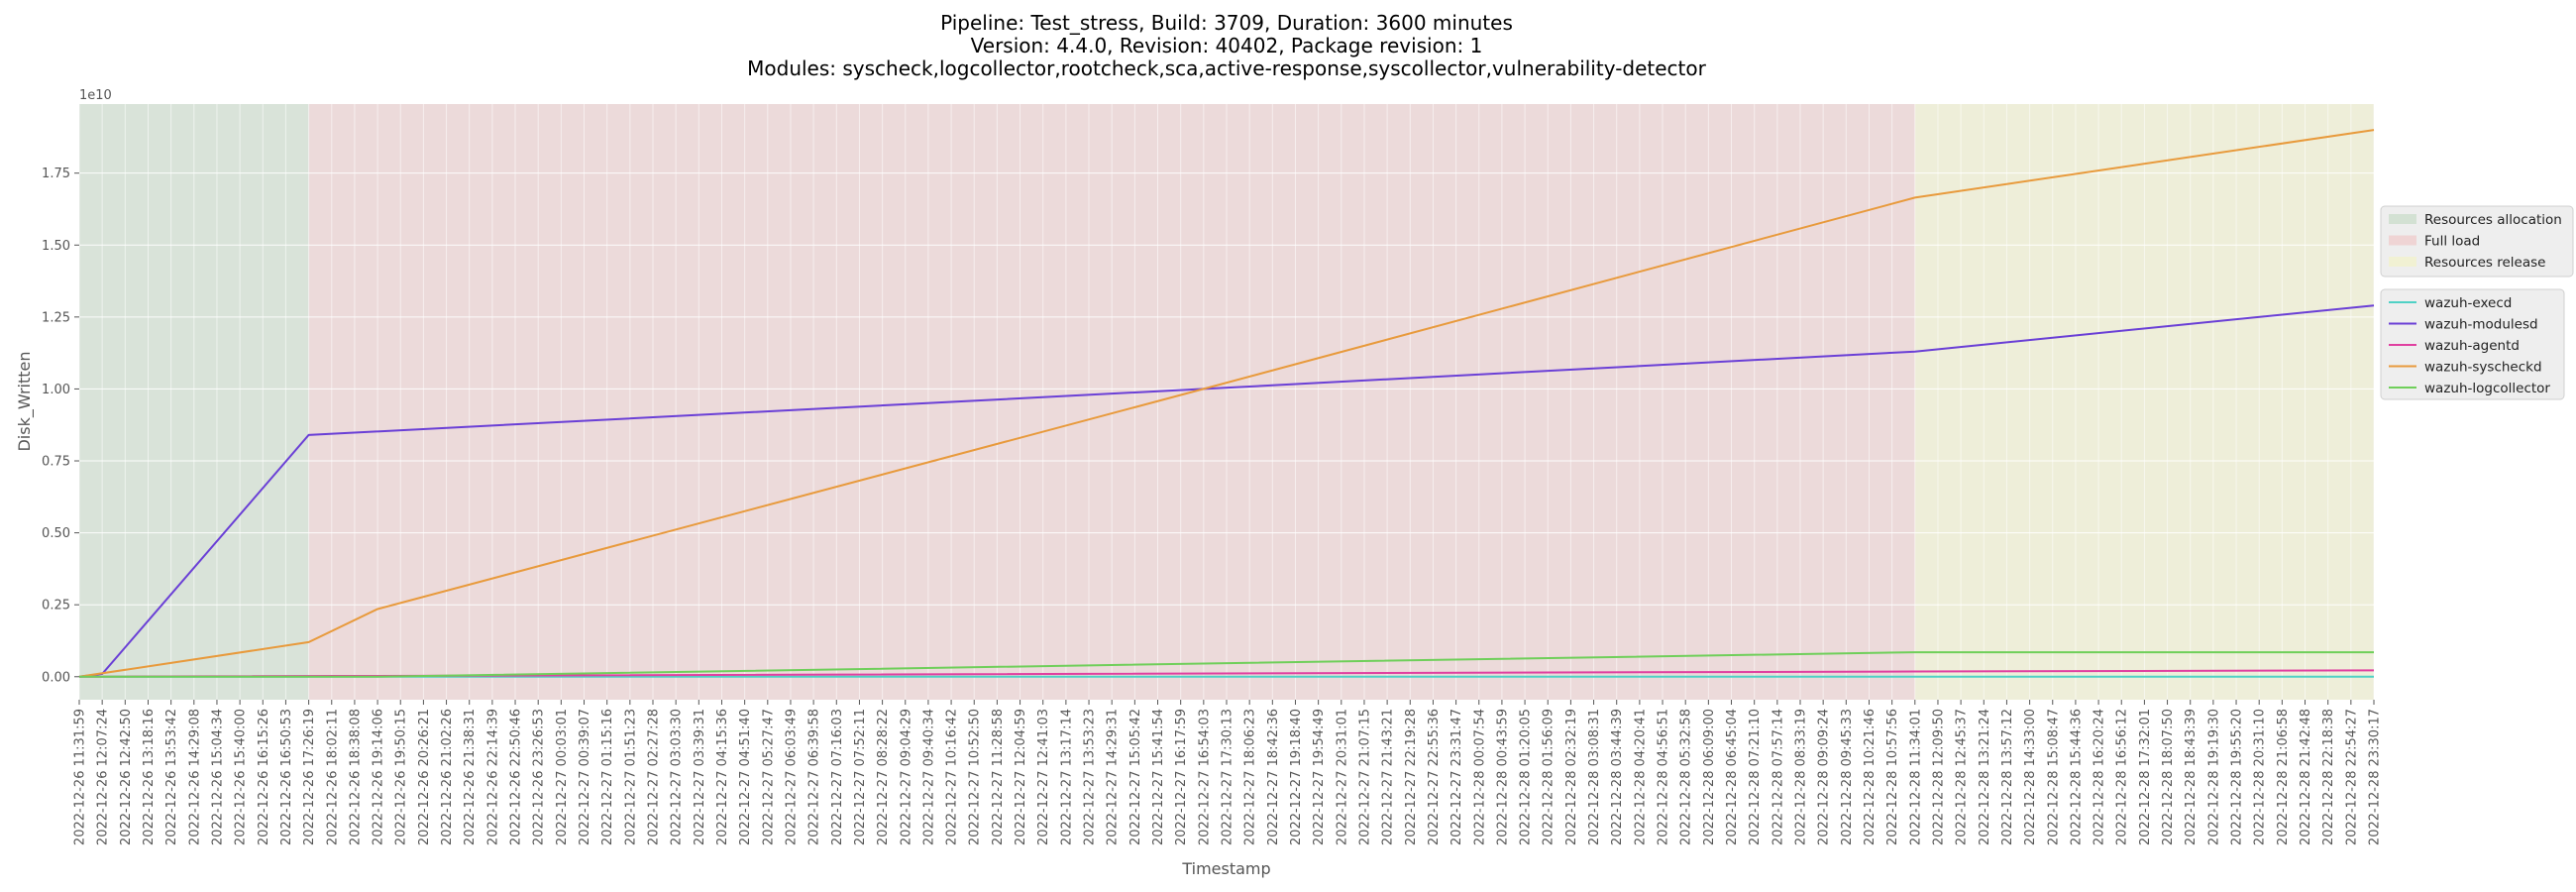  Describe the element at coordinates (1066, 777) in the screenshot. I see `x-tick-label: 2022-12-27 13:17:14` at that location.